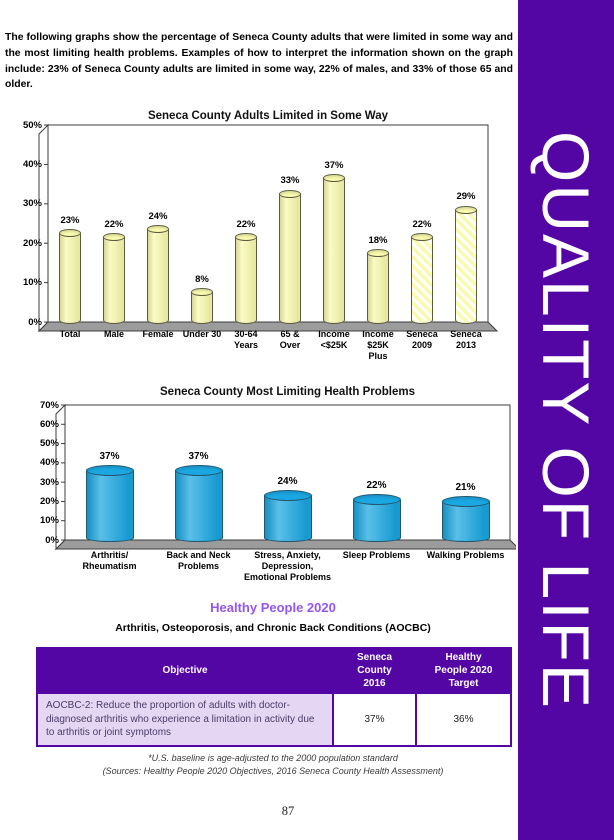 This screenshot has width=614, height=840. Describe the element at coordinates (185, 670) in the screenshot. I see `table-header-objective: Objective` at that location.